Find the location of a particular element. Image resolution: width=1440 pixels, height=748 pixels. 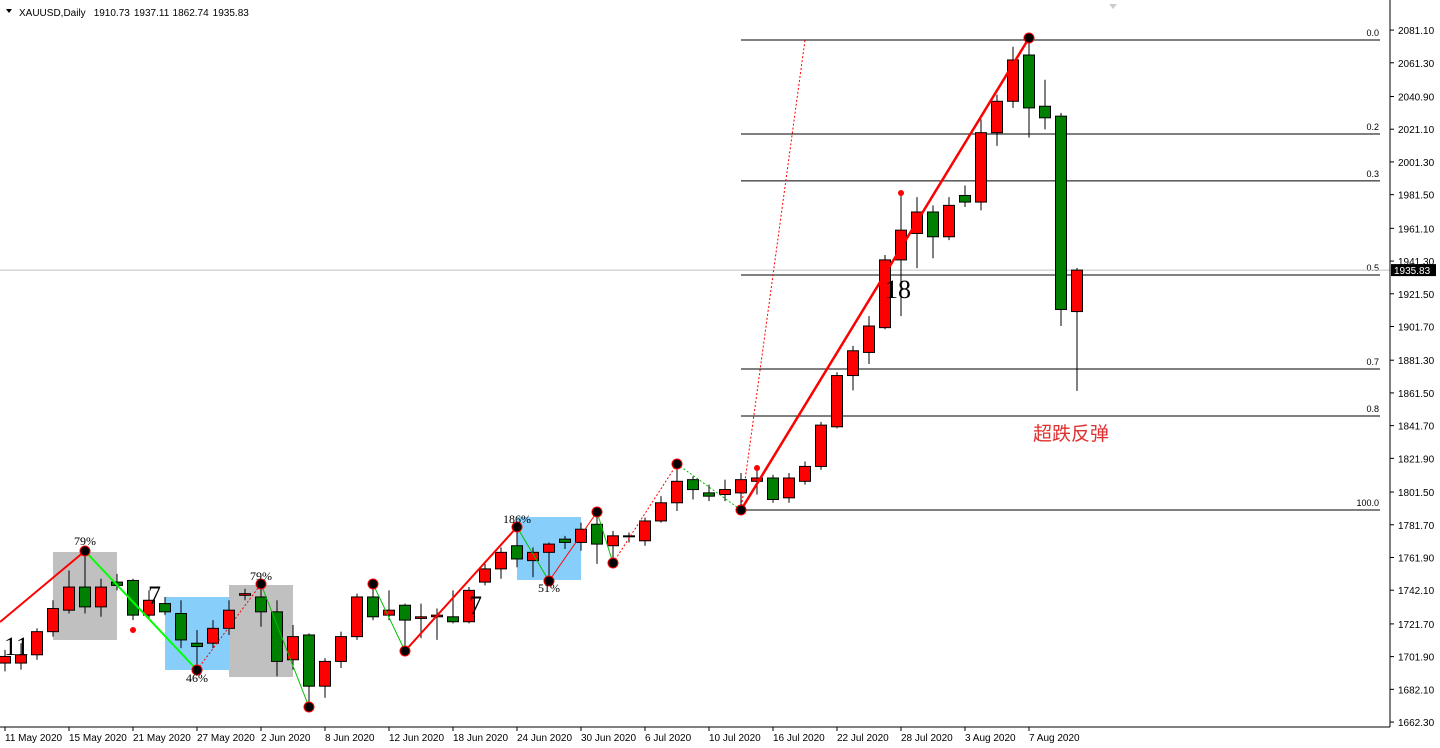

fib-label: 0.8 is located at coordinates (1372, 409).